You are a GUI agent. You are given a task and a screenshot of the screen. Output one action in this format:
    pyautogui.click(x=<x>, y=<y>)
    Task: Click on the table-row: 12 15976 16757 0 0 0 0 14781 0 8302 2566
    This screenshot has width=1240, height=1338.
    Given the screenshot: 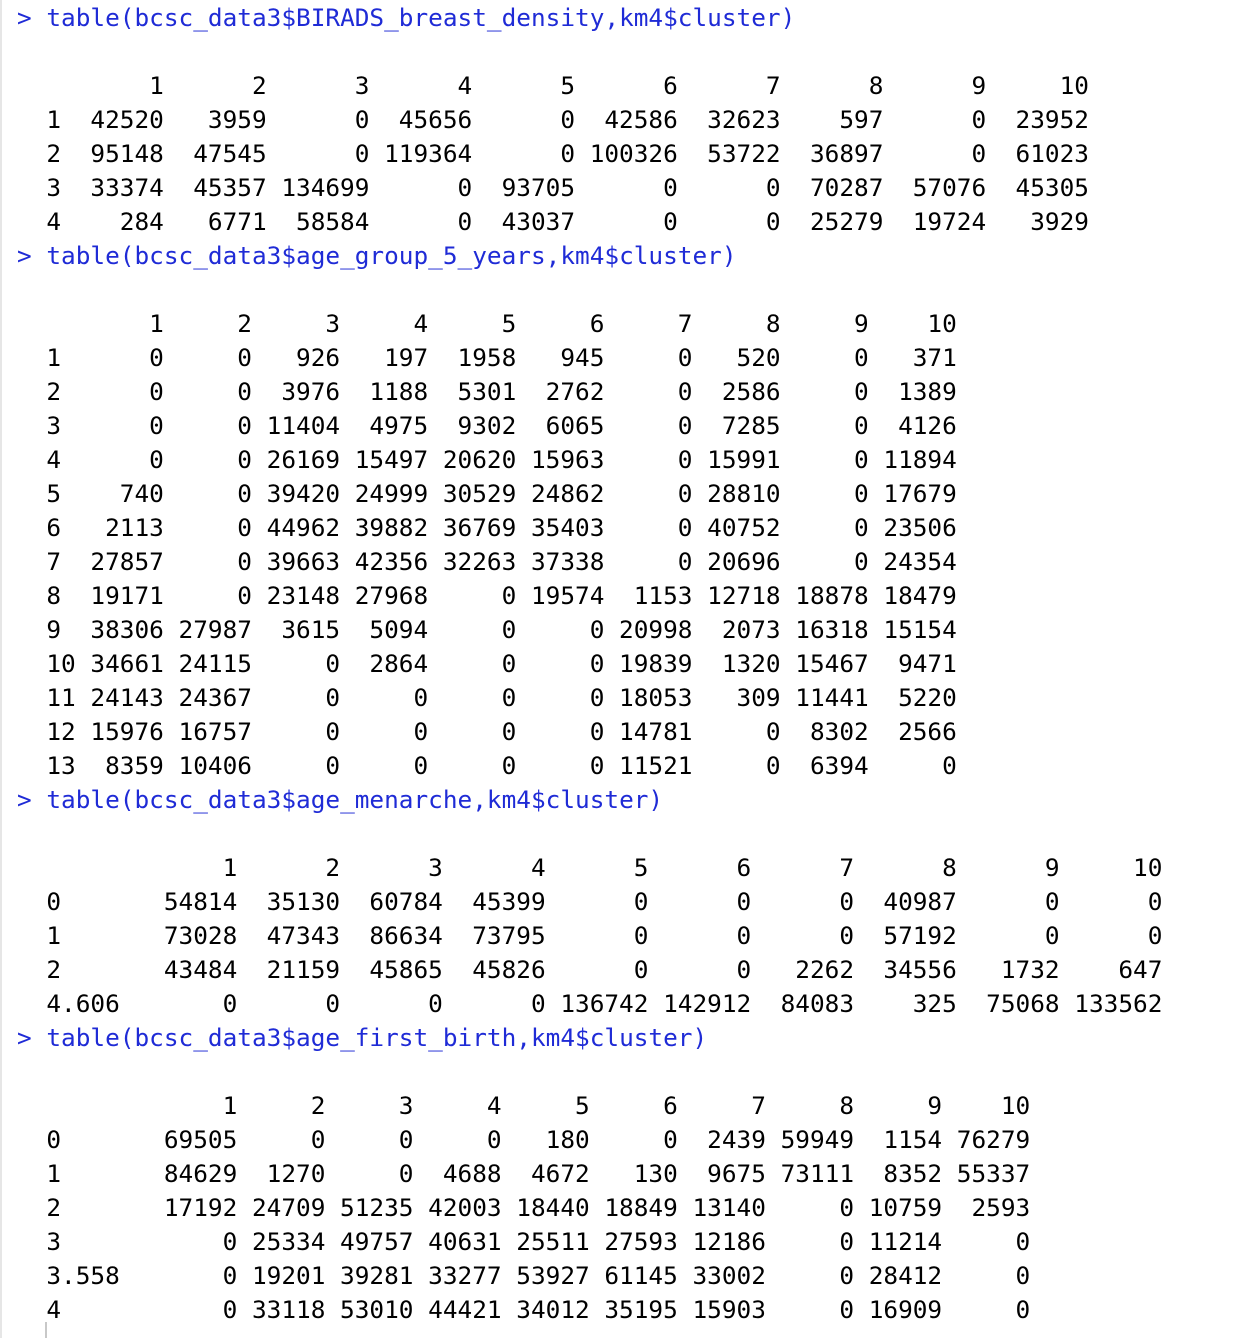 What is the action you would take?
    pyautogui.click(x=487, y=731)
    